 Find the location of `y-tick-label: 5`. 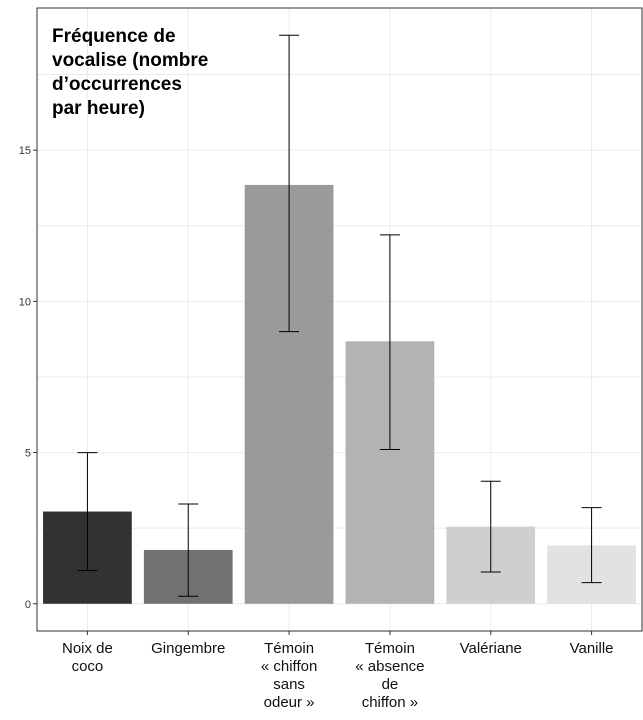

y-tick-label: 5 is located at coordinates (28, 454).